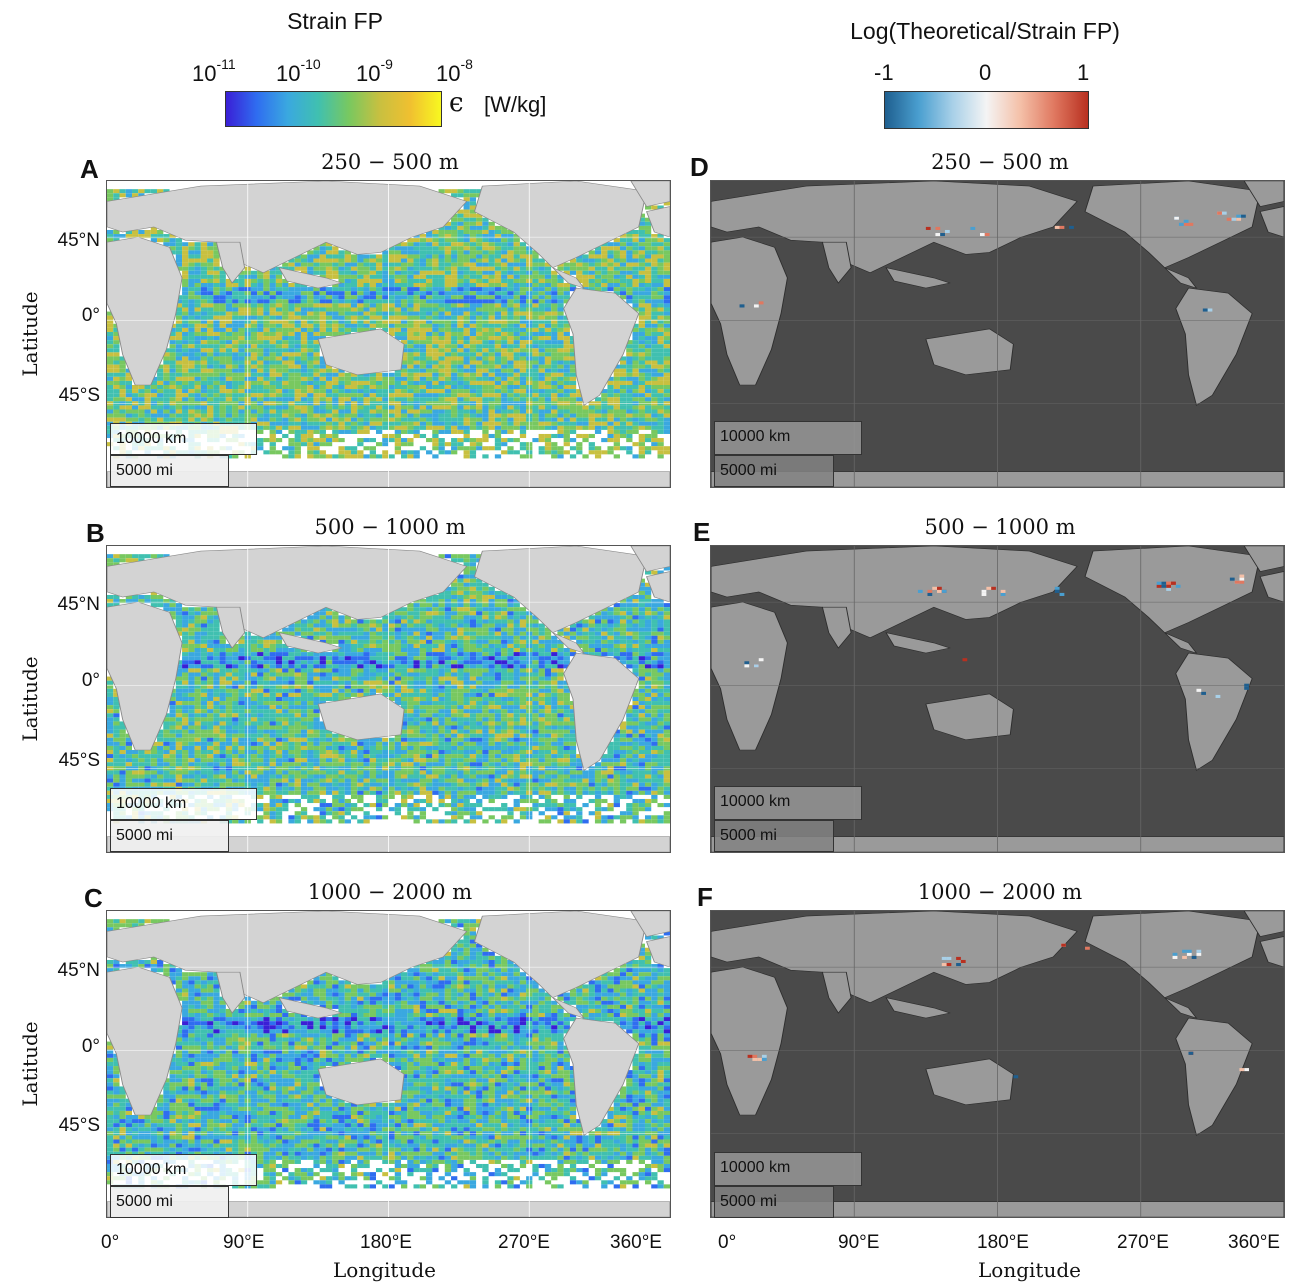  I want to click on panel-letter-f: F, so click(705, 897).